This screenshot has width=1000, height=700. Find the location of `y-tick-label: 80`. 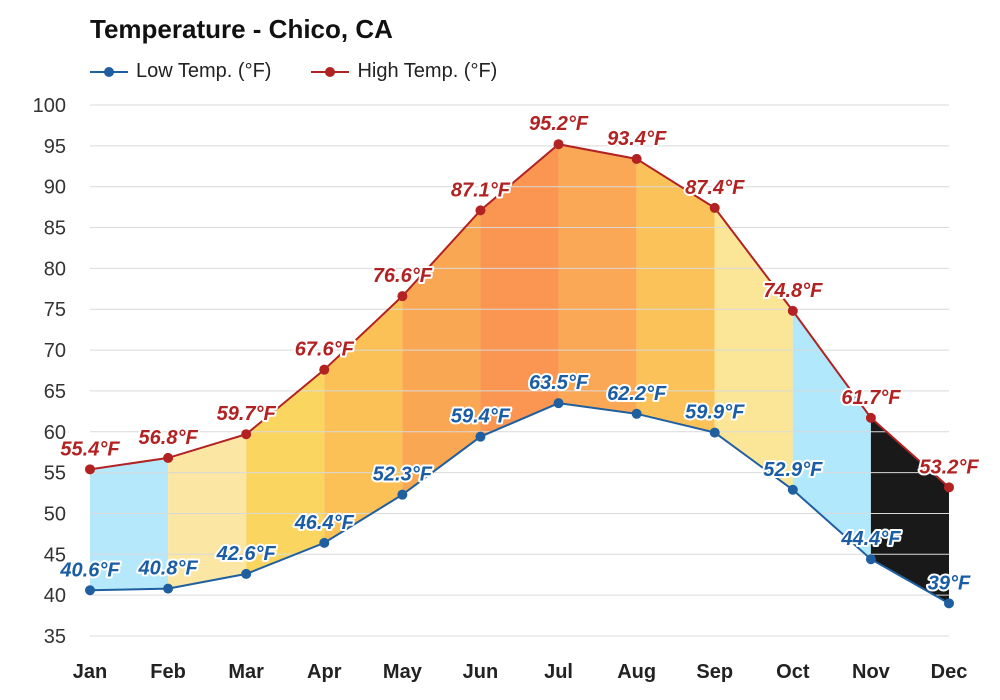

y-tick-label: 80 is located at coordinates (55, 269).